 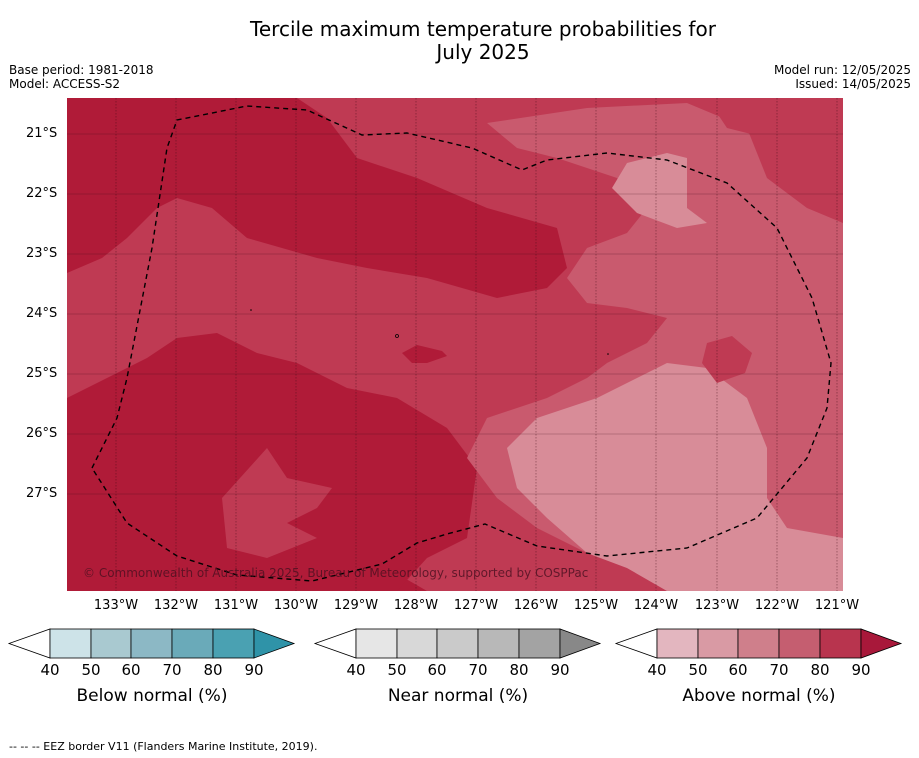 What do you see at coordinates (356, 605) in the screenshot?
I see `lon-label: 129°W` at bounding box center [356, 605].